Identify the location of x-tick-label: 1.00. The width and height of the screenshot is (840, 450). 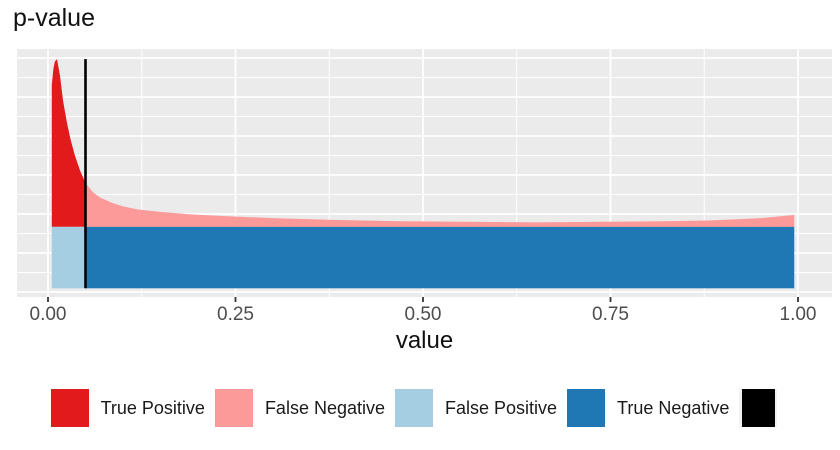
(798, 314).